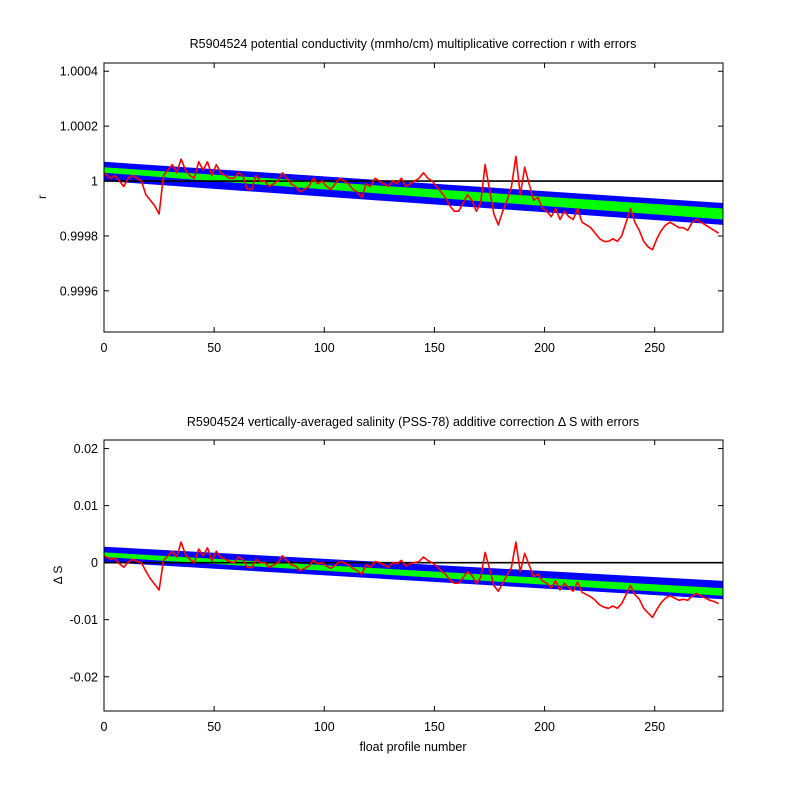  Describe the element at coordinates (42, 197) in the screenshot. I see `y-axis-label: r` at that location.